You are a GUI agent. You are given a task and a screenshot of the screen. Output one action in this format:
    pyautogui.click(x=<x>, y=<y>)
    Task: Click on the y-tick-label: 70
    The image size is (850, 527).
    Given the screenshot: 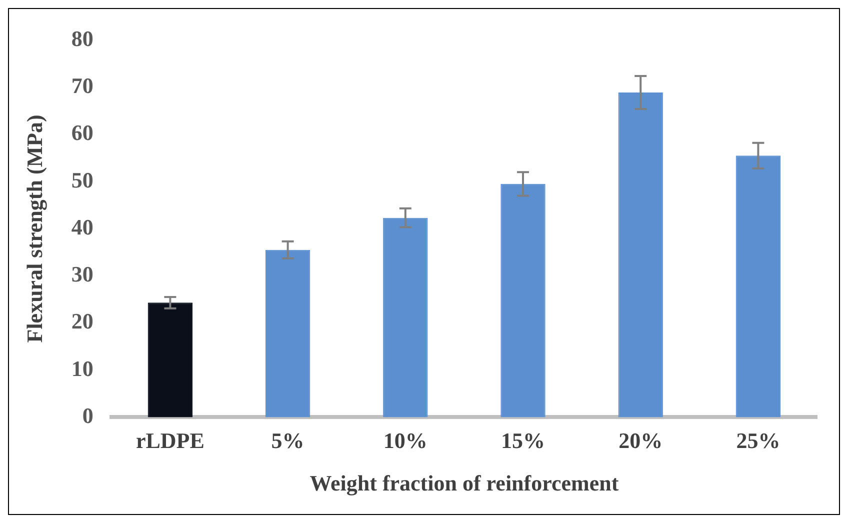 What is the action you would take?
    pyautogui.click(x=82, y=85)
    